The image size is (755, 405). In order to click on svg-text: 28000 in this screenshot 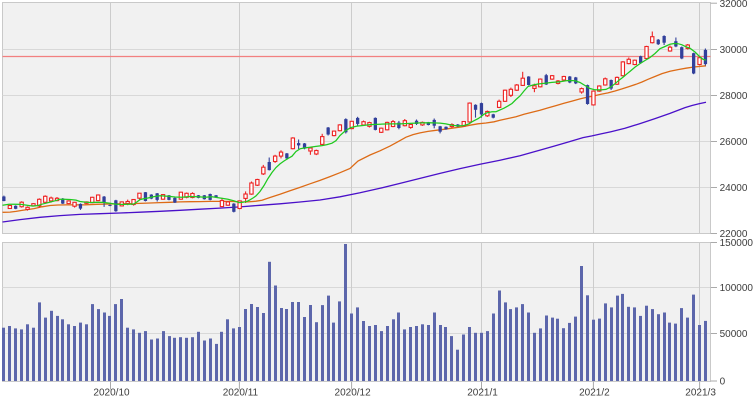, I will do `click(734, 96)`.